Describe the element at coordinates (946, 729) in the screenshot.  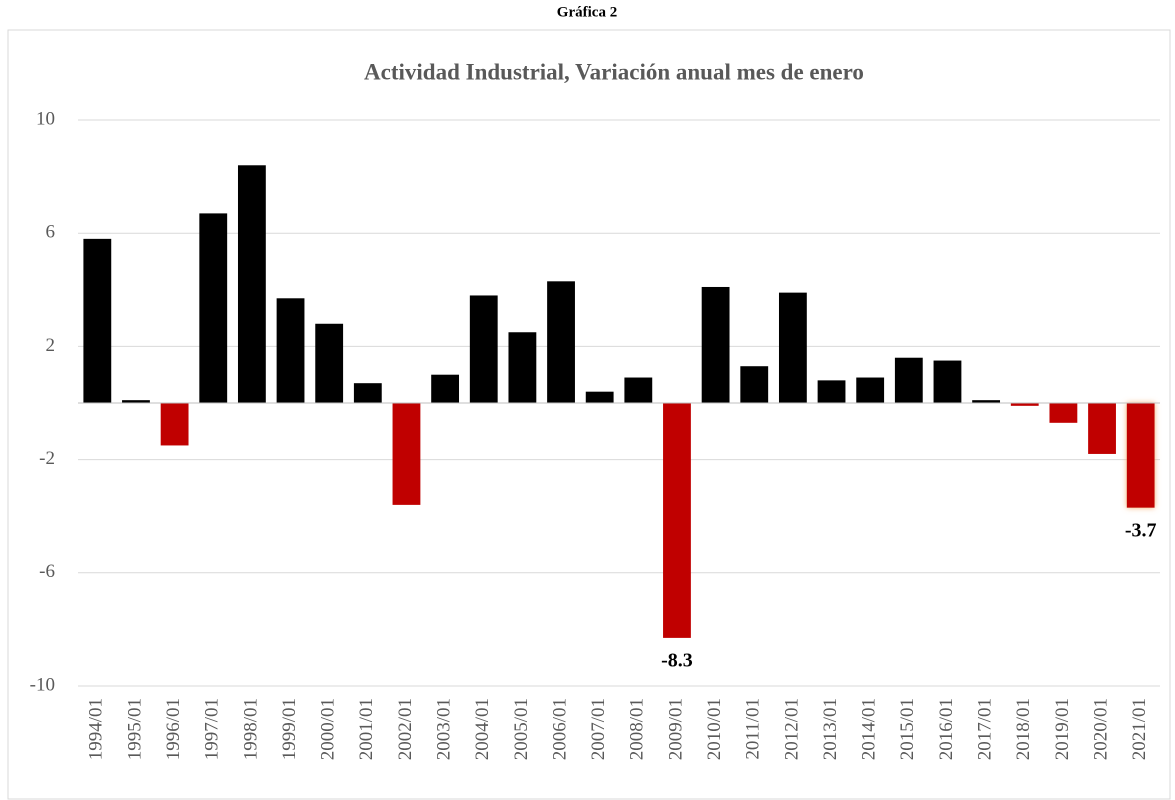
I see `x-tick-label: 2016/01` at that location.